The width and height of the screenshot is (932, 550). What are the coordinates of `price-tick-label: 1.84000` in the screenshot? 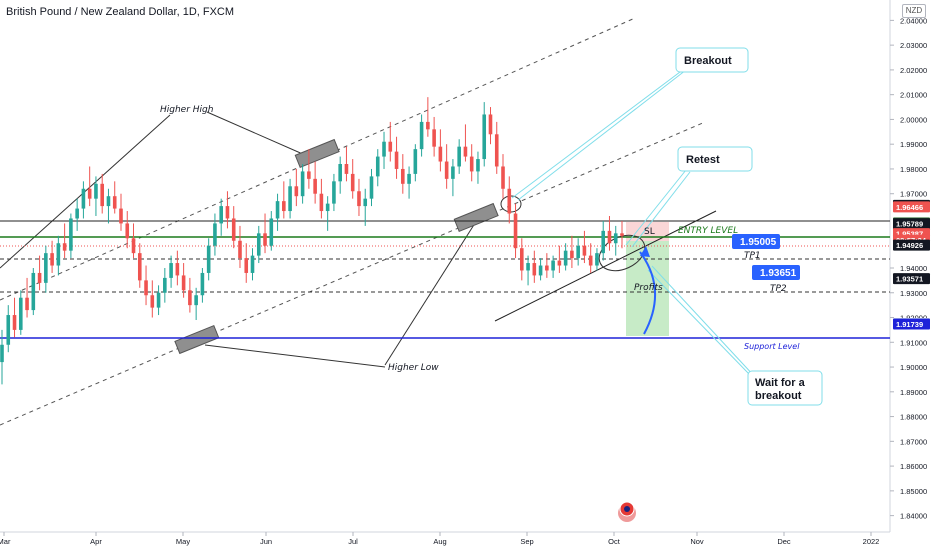 It's located at (913, 516).